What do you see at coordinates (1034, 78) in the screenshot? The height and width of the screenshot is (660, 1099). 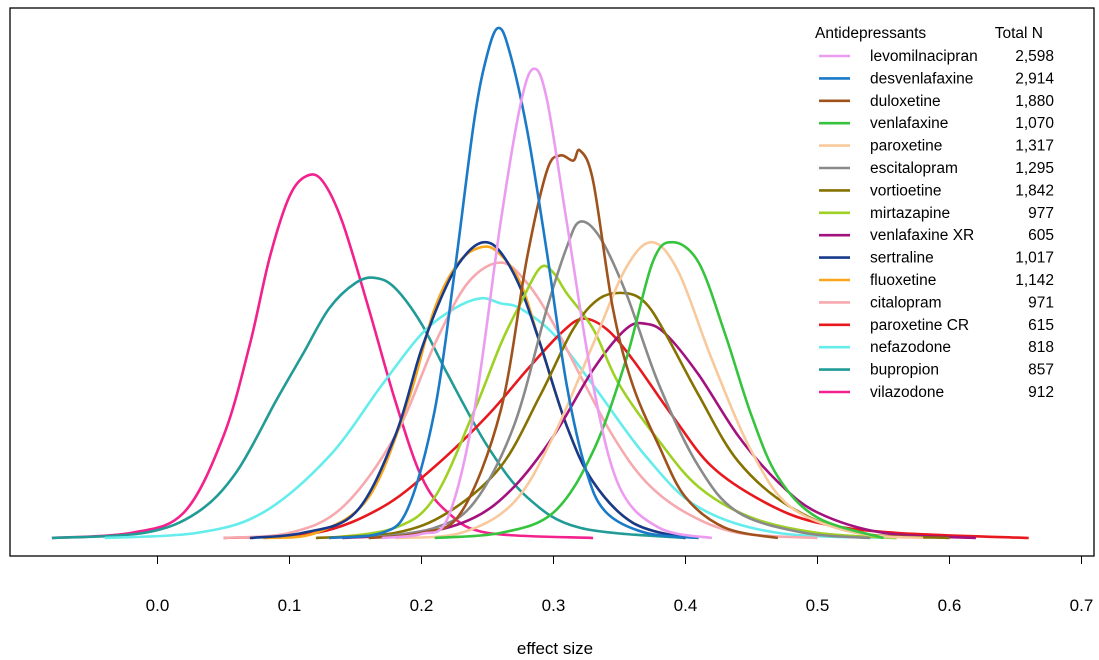 I see `legend-count: 2,914` at bounding box center [1034, 78].